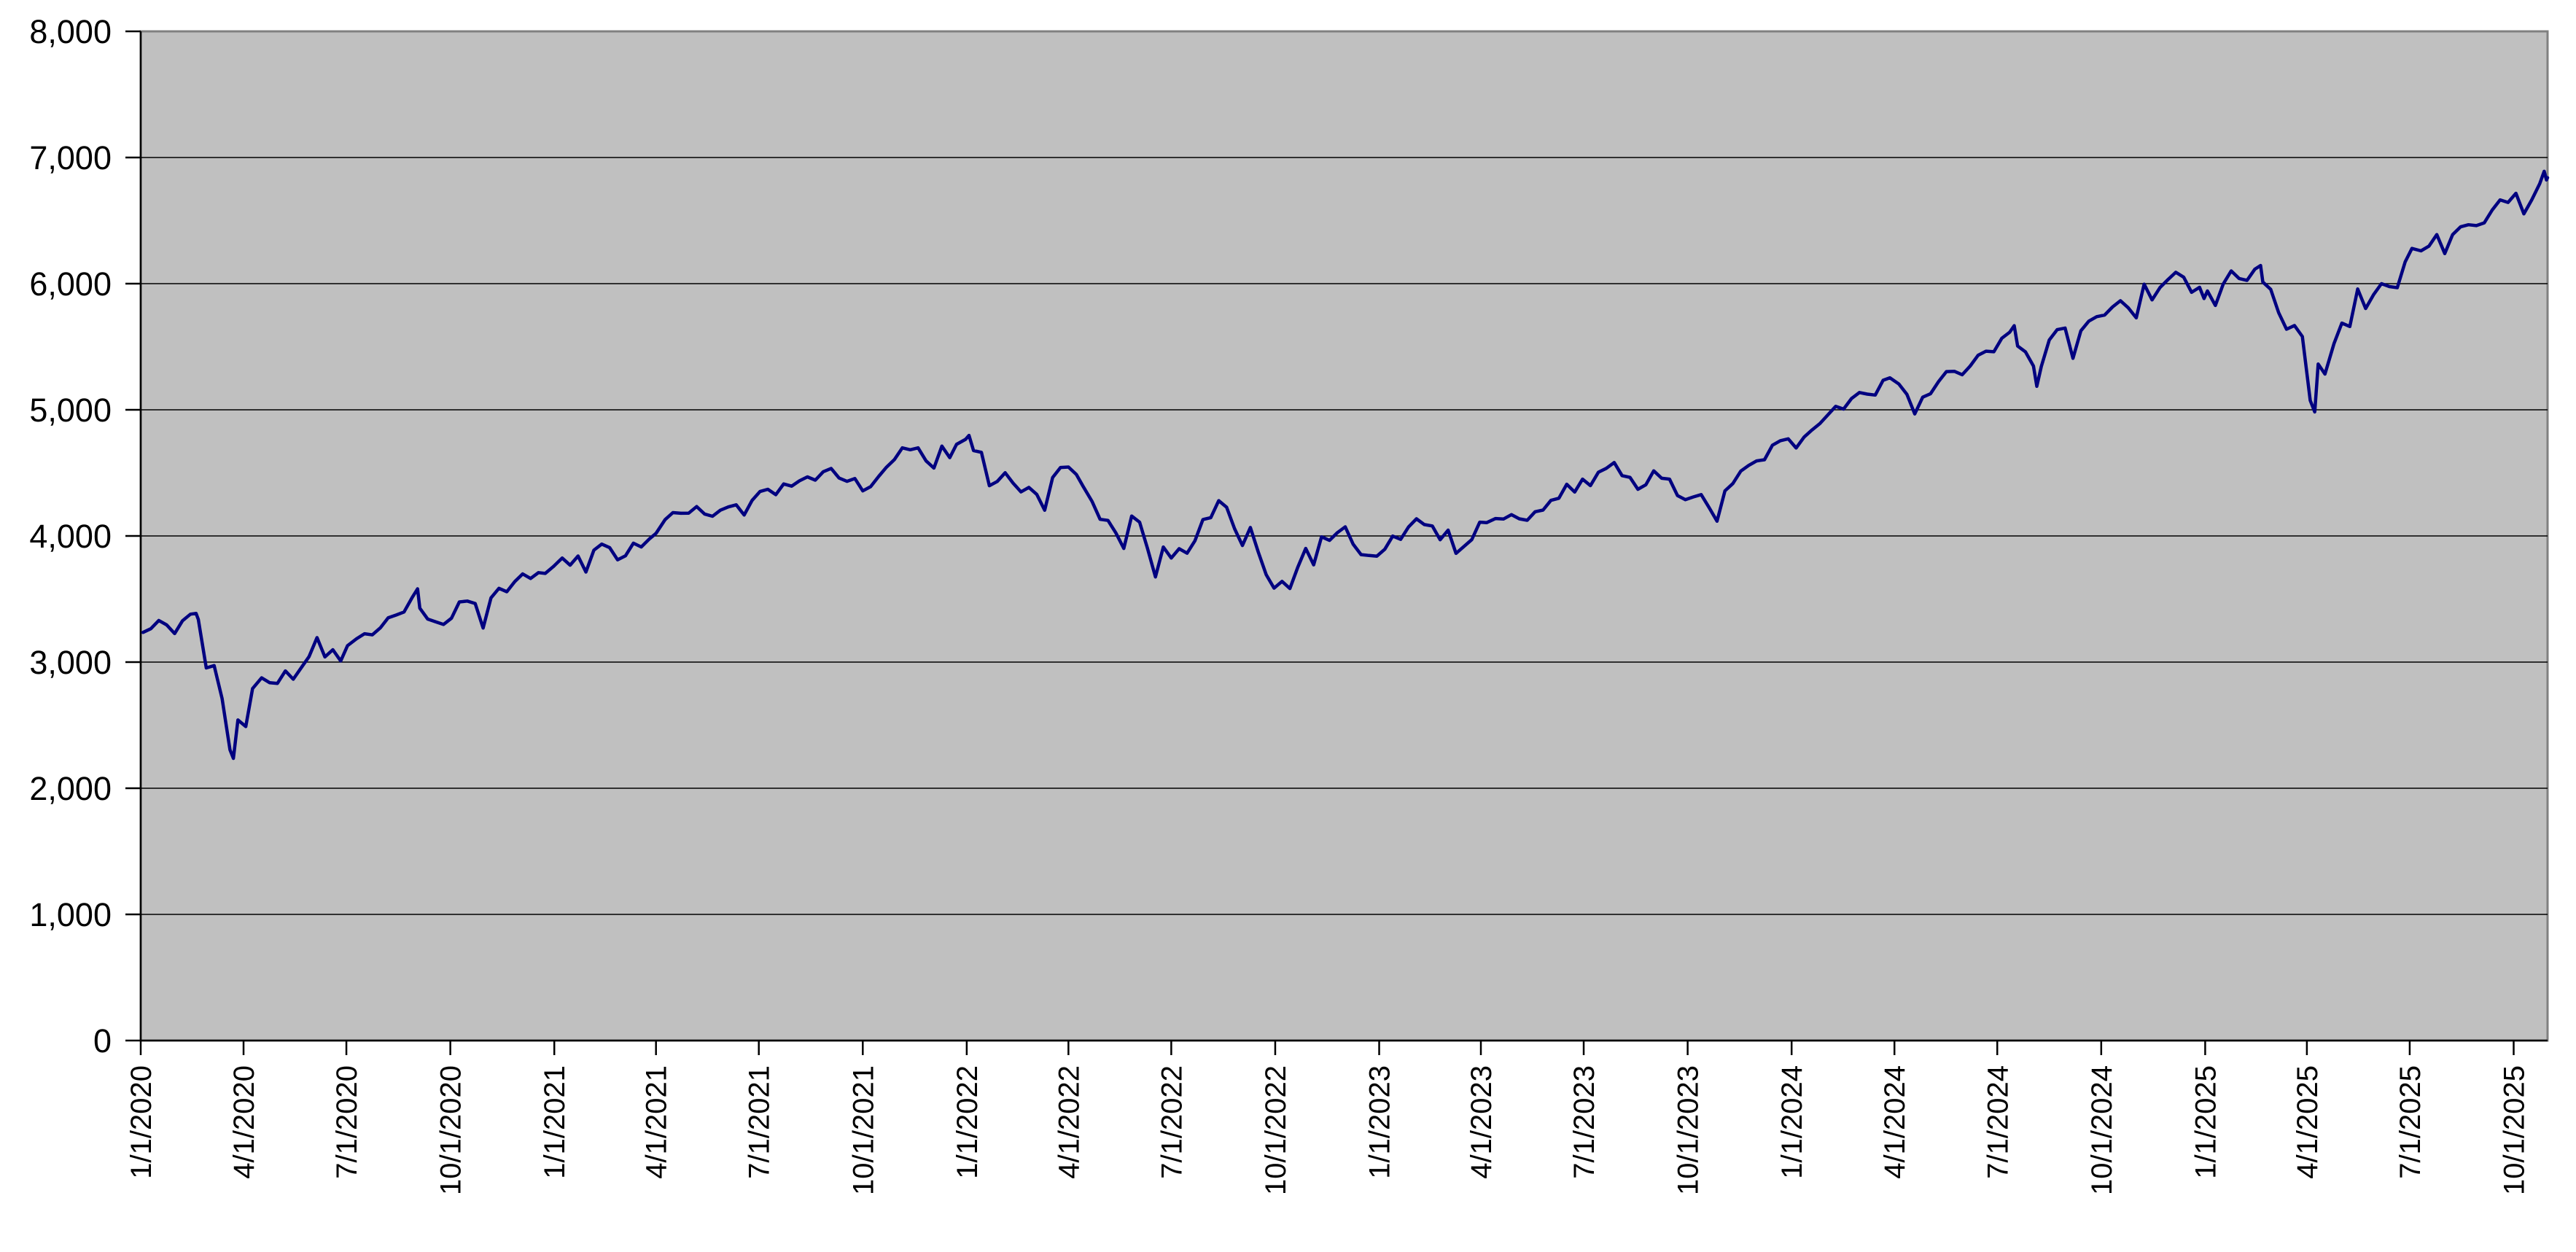 The width and height of the screenshot is (2576, 1252). Describe the element at coordinates (102, 1040) in the screenshot. I see `y-axis-label: 0` at that location.